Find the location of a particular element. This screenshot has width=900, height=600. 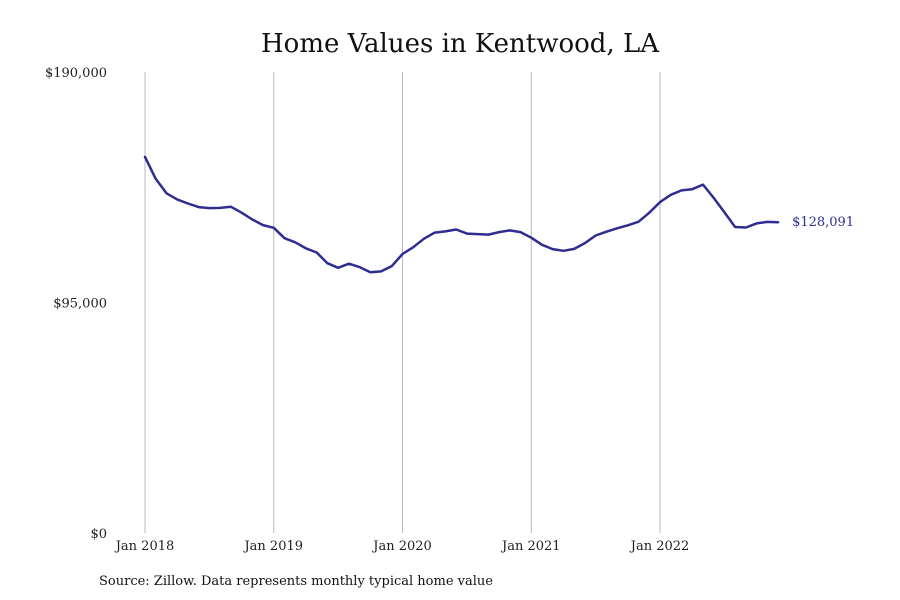

y-tick-label: $95,000 is located at coordinates (80, 304).